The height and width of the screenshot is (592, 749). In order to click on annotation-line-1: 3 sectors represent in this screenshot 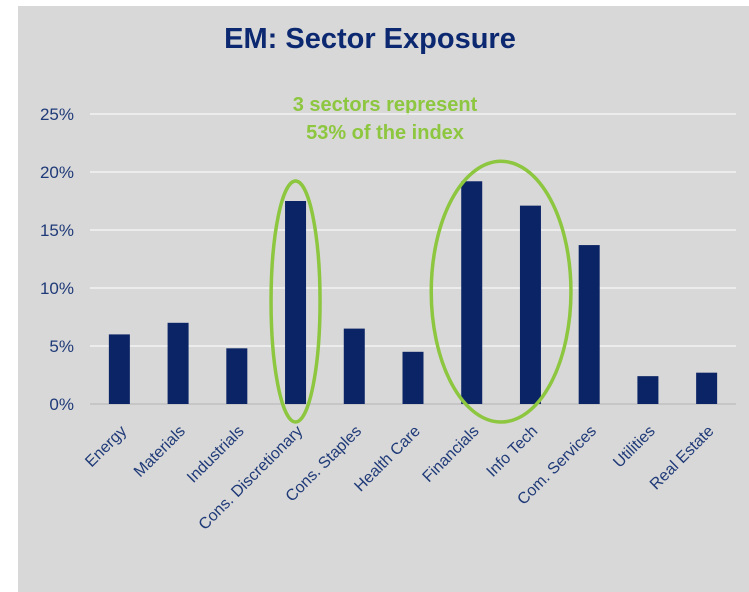, I will do `click(385, 105)`.